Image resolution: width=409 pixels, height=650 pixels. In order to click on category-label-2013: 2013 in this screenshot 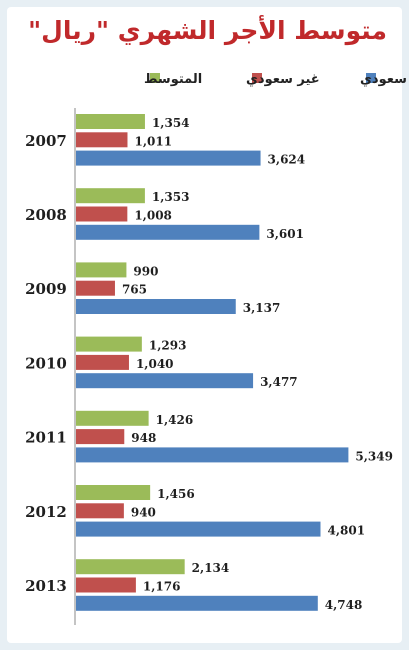, I will do `click(46, 586)`.